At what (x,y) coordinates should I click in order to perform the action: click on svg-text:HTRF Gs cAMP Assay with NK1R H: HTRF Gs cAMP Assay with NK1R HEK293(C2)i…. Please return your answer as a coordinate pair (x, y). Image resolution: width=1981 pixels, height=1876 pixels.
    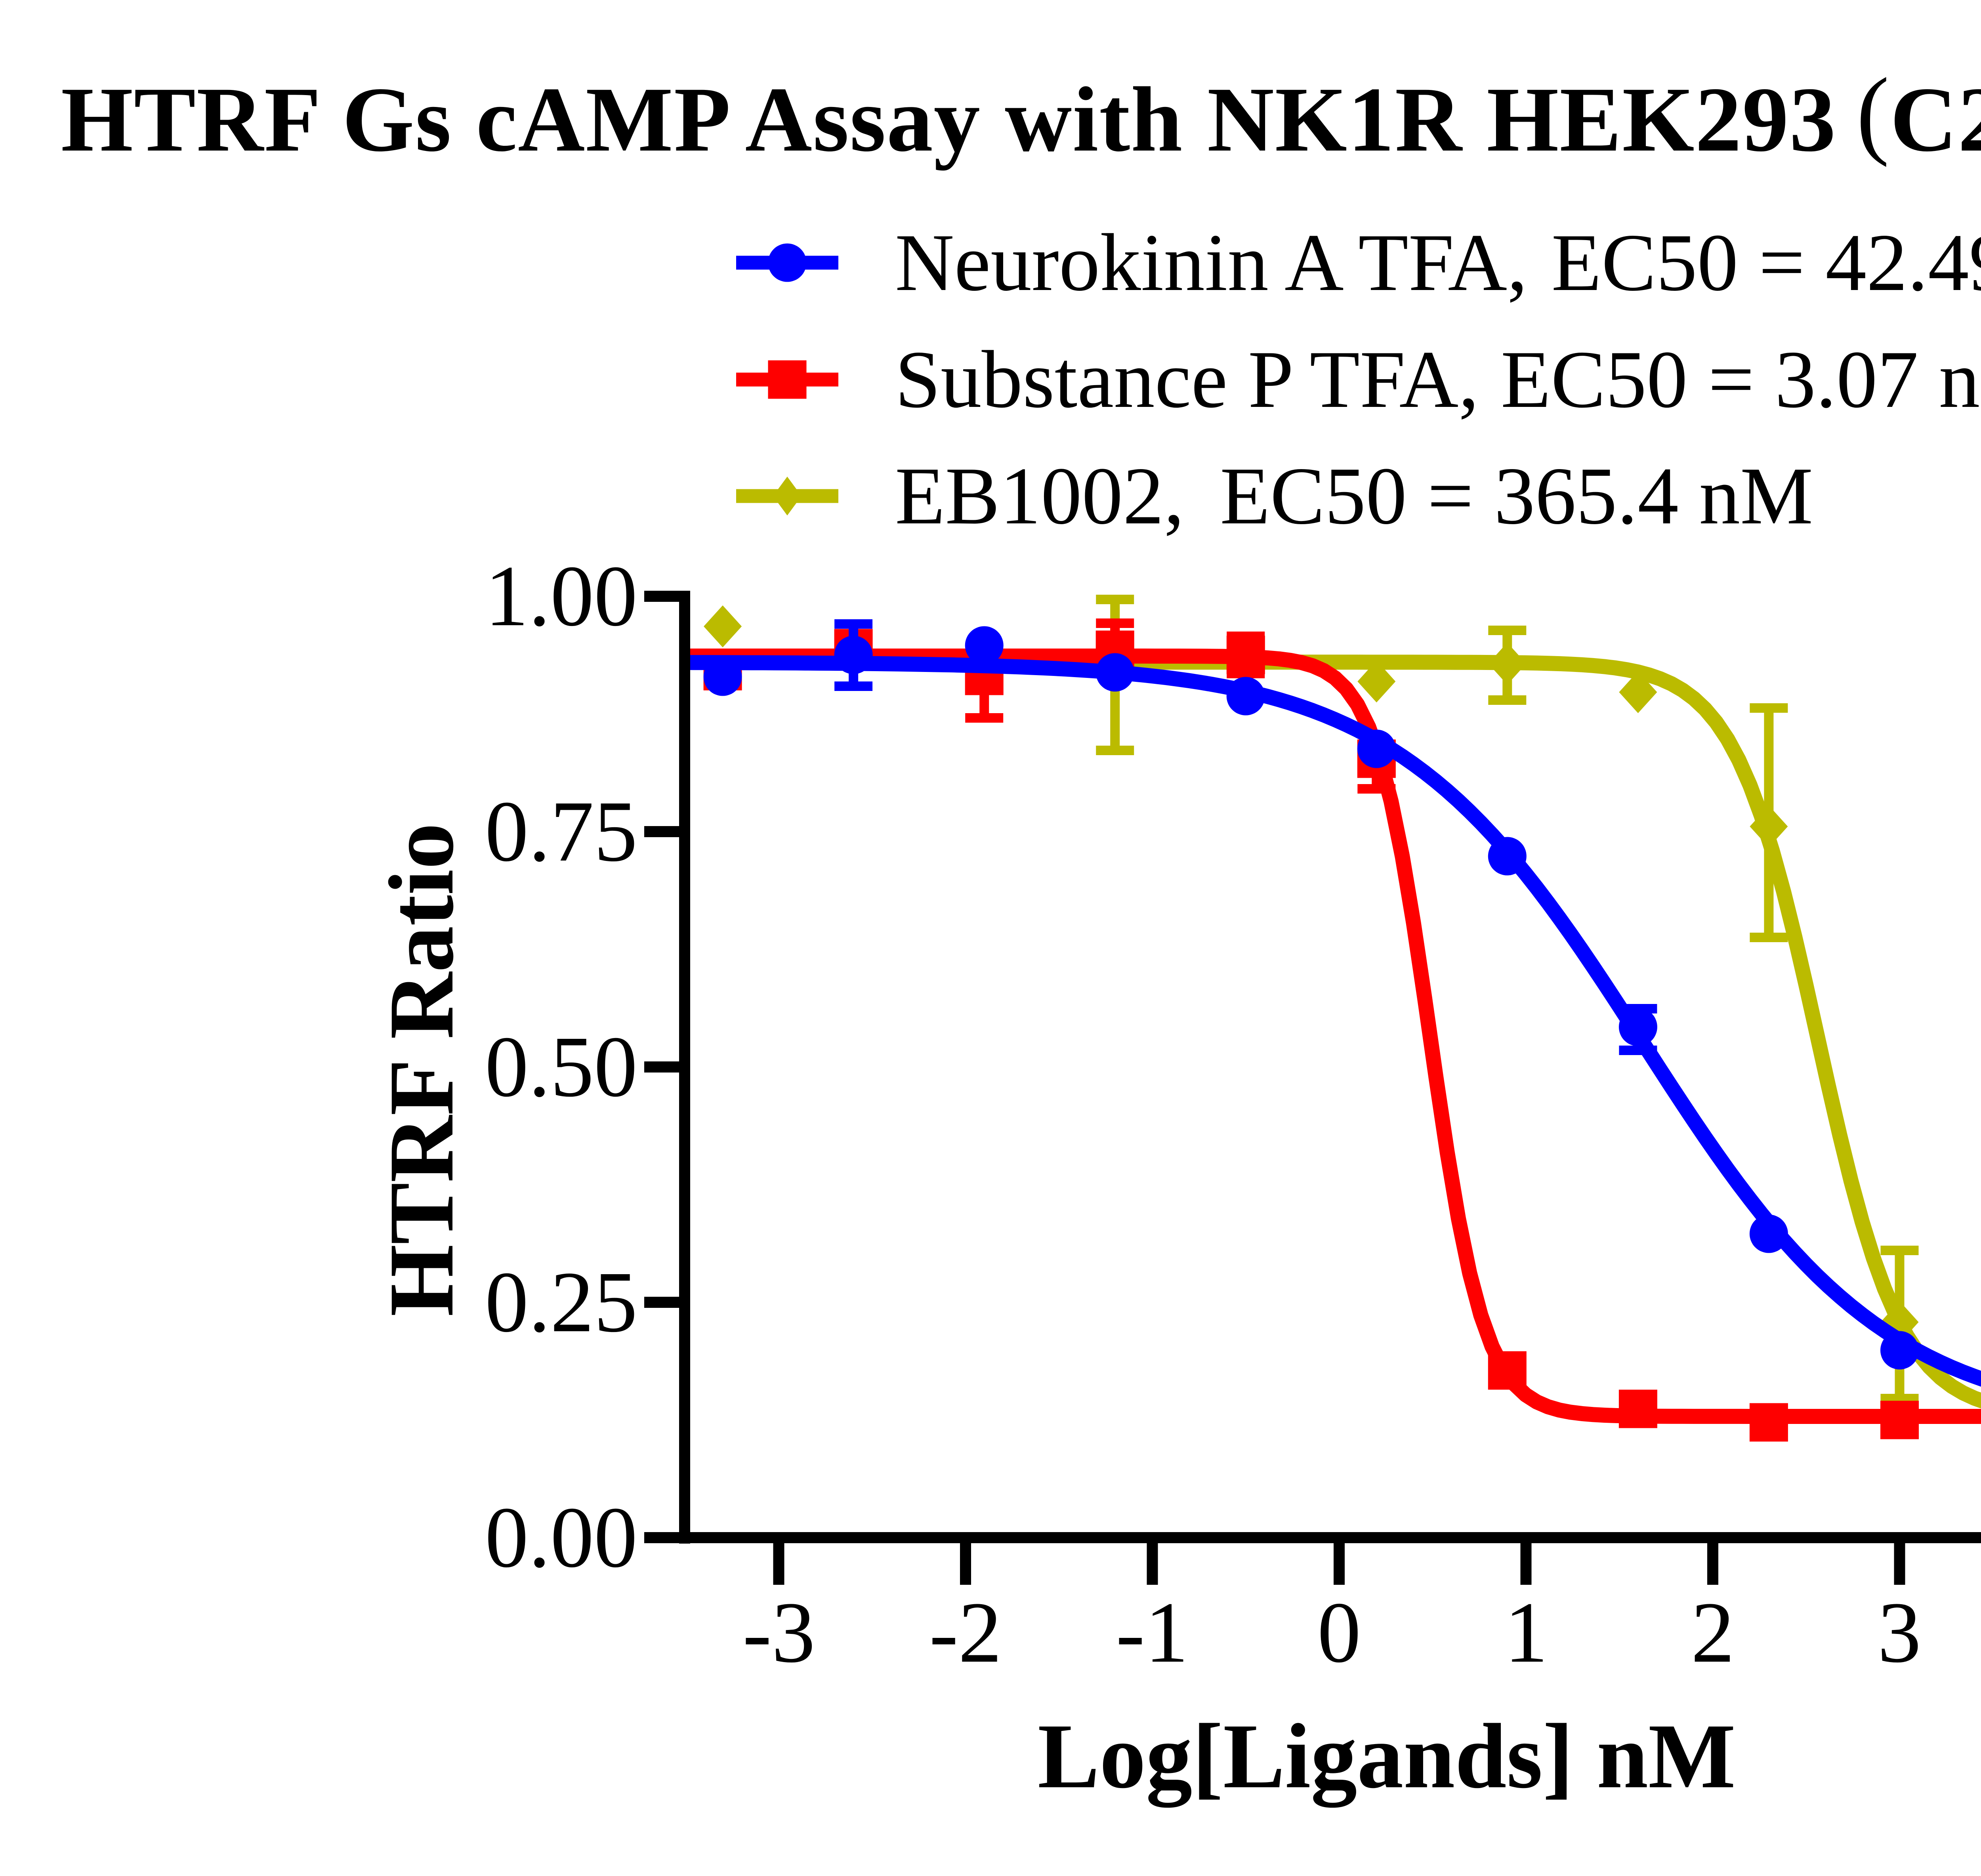
    Looking at the image, I should click on (1021, 114).